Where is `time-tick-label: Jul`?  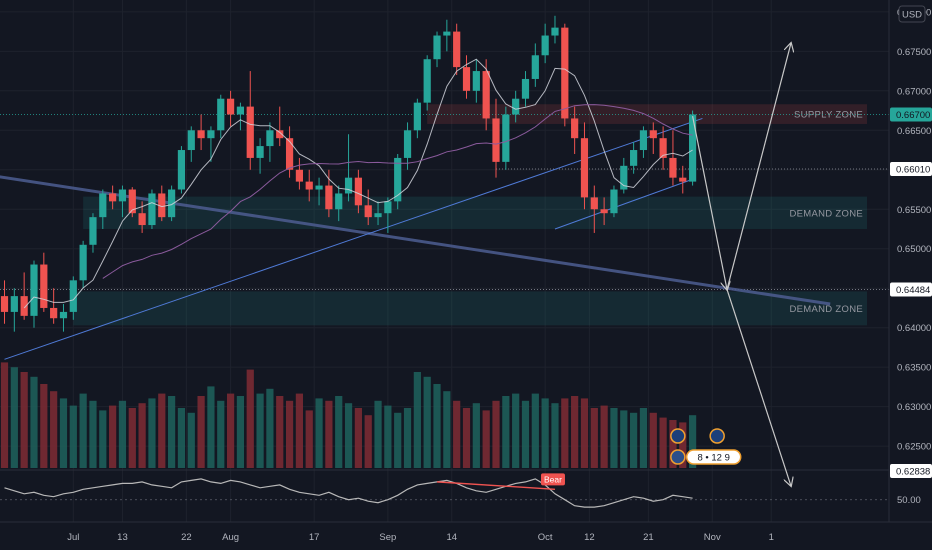 time-tick-label: Jul is located at coordinates (73, 537).